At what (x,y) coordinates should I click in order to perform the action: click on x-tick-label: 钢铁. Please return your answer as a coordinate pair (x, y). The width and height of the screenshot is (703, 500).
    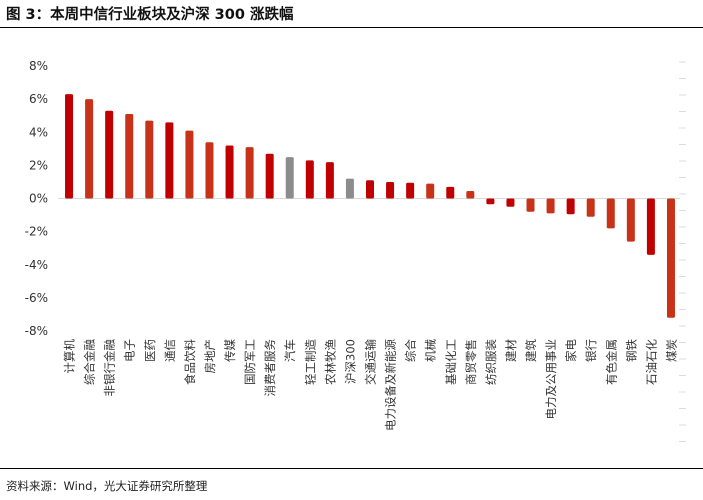
    Looking at the image, I should click on (631, 350).